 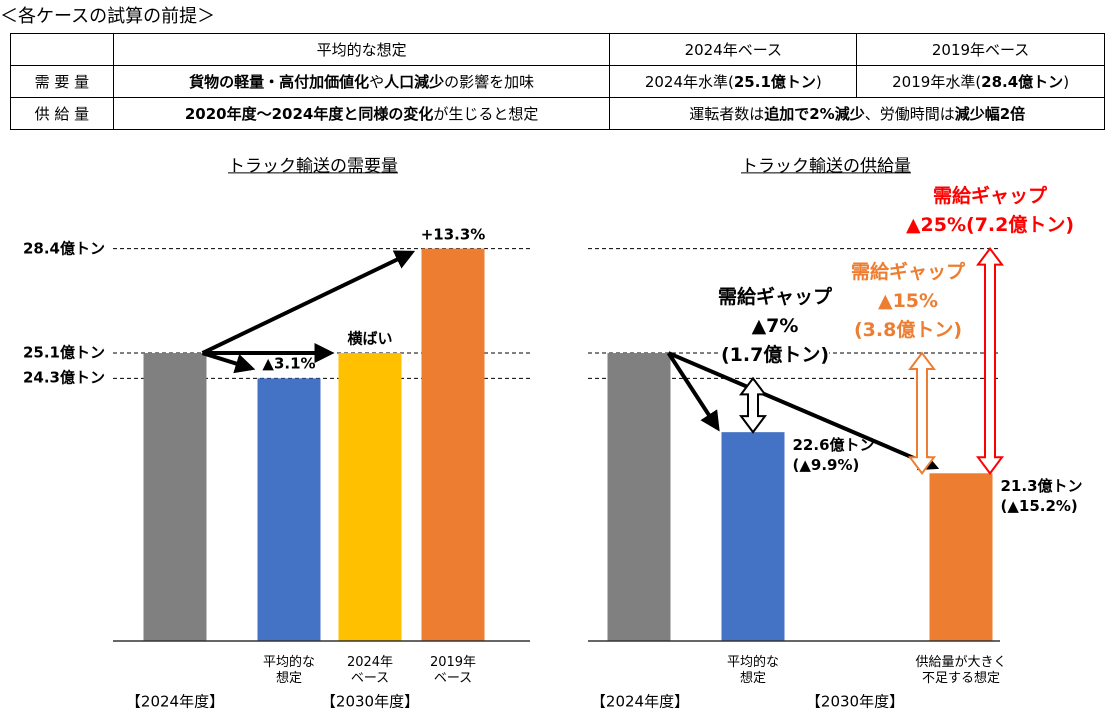 What do you see at coordinates (63, 352) in the screenshot?
I see `y-tick-label: 25.1億トン` at bounding box center [63, 352].